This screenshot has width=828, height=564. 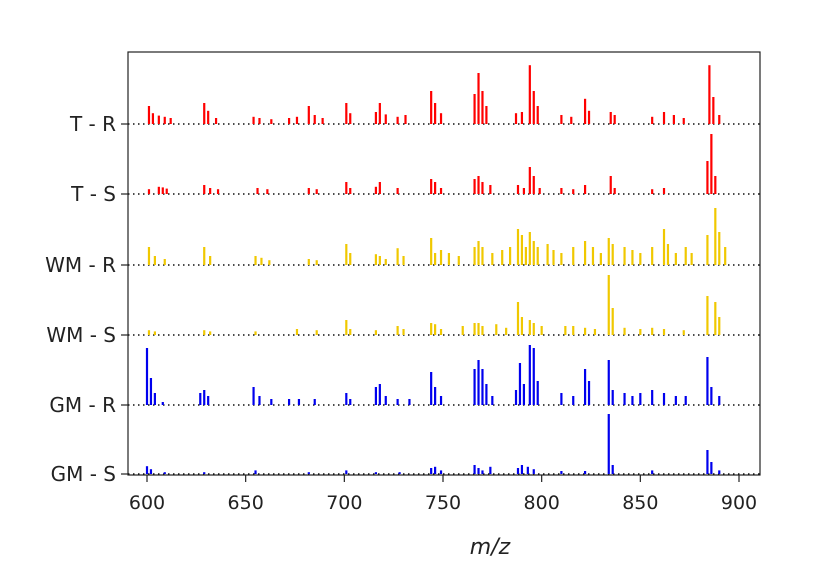 What do you see at coordinates (490, 547) in the screenshot?
I see `x-axis-label: m/z` at bounding box center [490, 547].